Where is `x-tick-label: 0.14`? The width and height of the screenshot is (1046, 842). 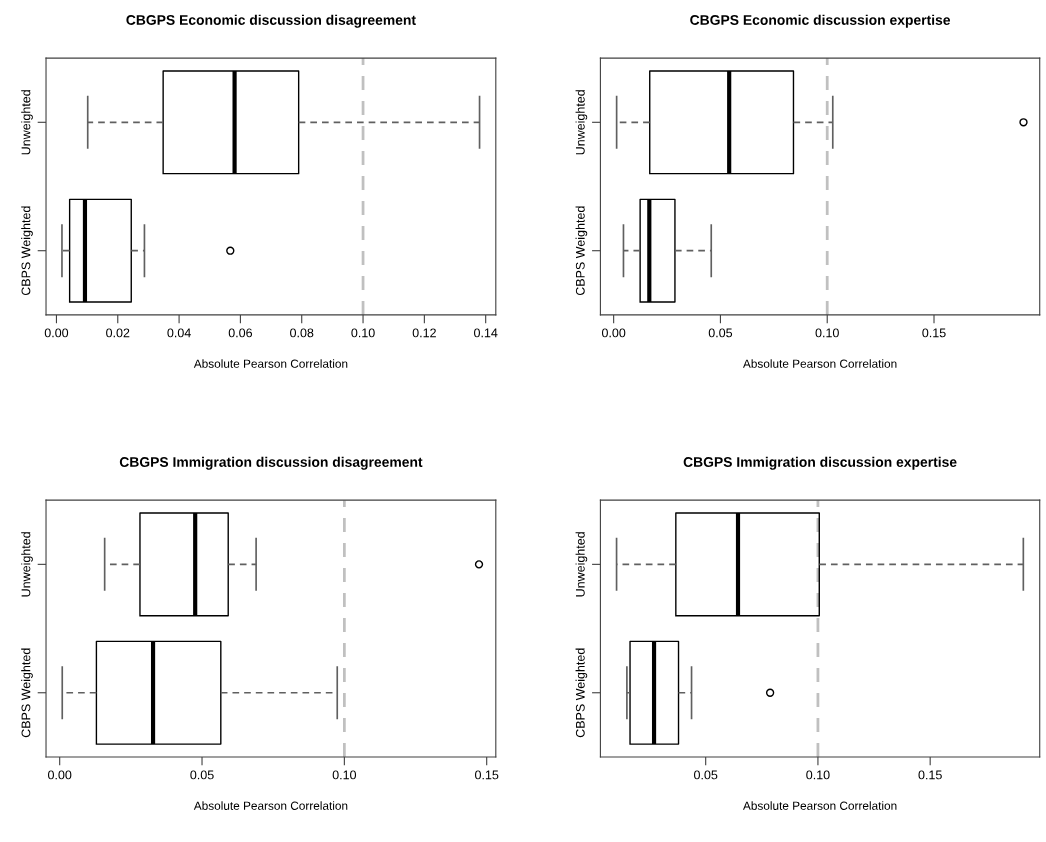 x-tick-label: 0.14 is located at coordinates (486, 333).